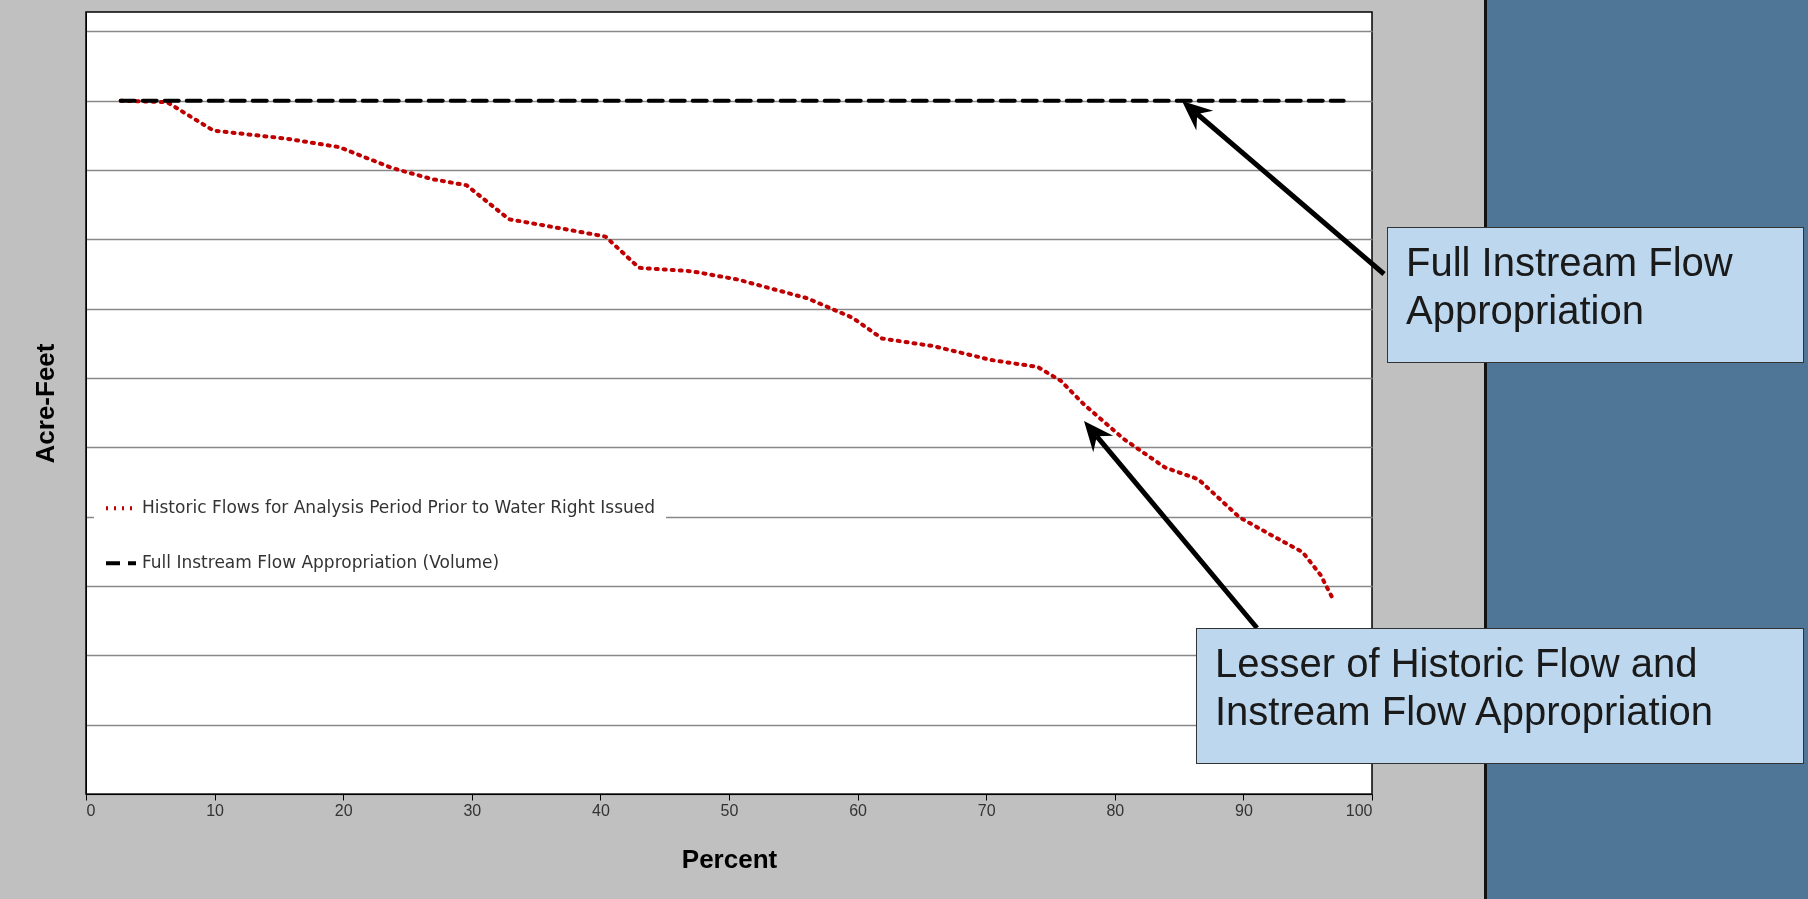  Describe the element at coordinates (601, 810) in the screenshot. I see `x-tick-label: 40` at that location.